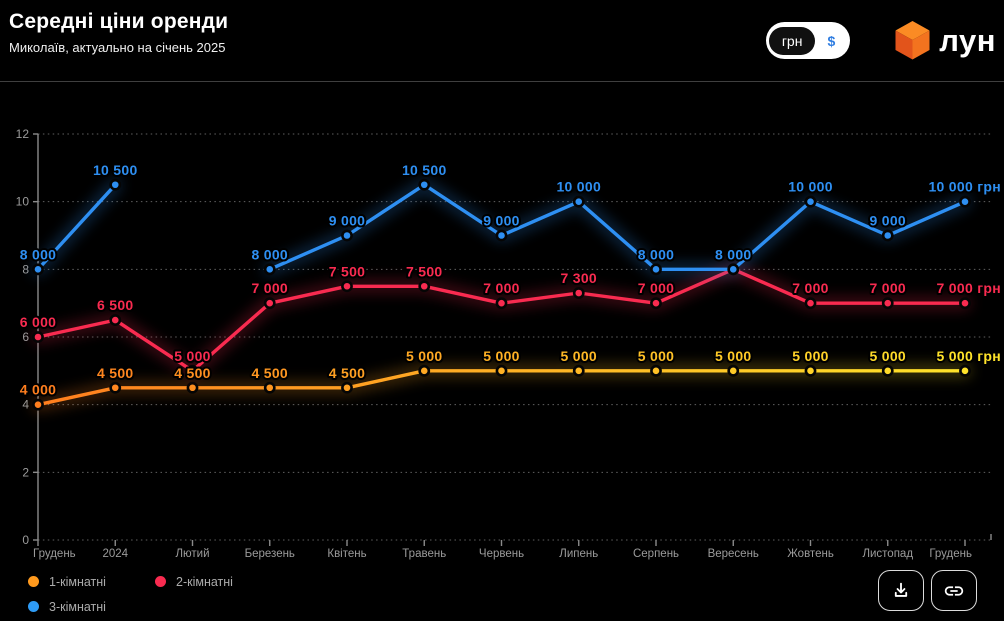 The height and width of the screenshot is (621, 1004). What do you see at coordinates (912, 40) in the screenshot?
I see `lun-cube-icon` at bounding box center [912, 40].